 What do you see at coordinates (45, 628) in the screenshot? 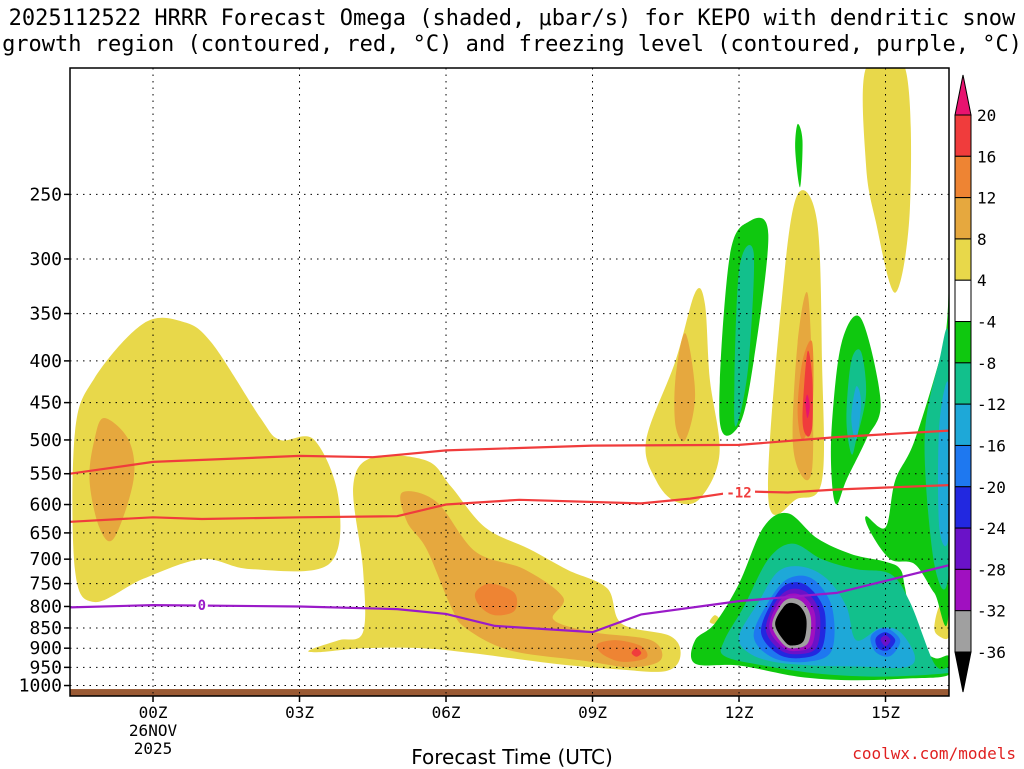
I see `y-tick-label-850: 850` at bounding box center [45, 628].